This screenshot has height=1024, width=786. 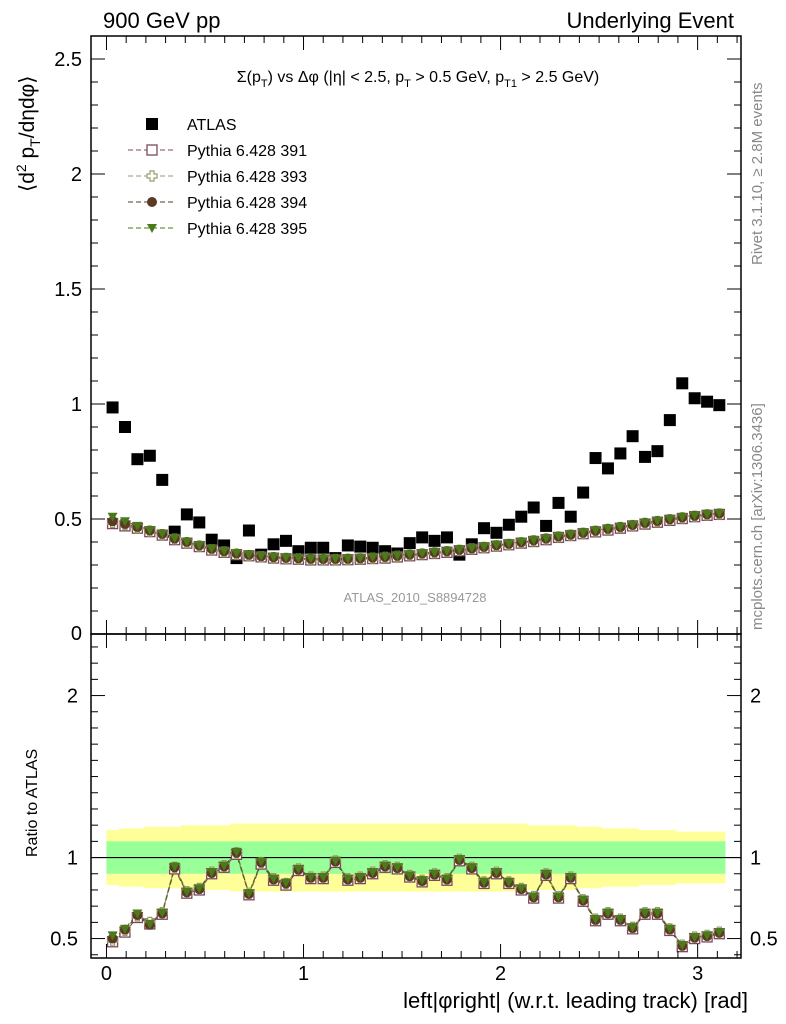 I want to click on ylabel-c: /dηdφ⟩, so click(x=27, y=107).